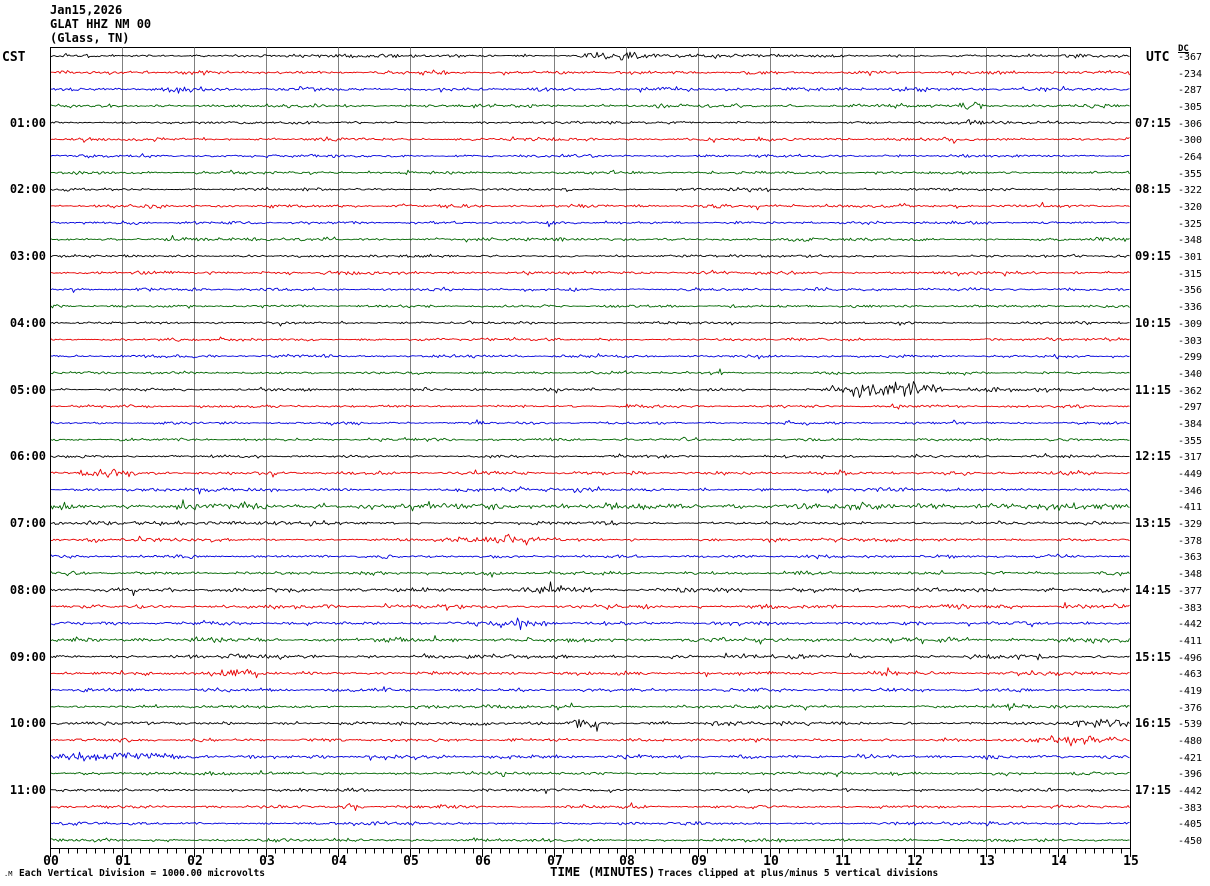 Image resolution: width=1210 pixels, height=886 pixels. What do you see at coordinates (1183, 49) in the screenshot?
I see `dc-column-header: DC` at bounding box center [1183, 49].